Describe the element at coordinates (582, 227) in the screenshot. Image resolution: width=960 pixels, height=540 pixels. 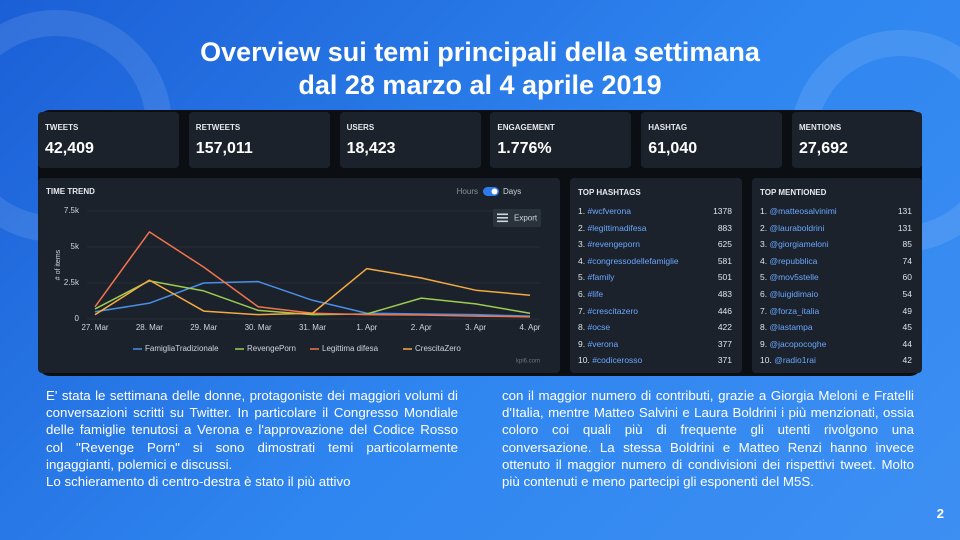
I see `rank: 2.` at that location.